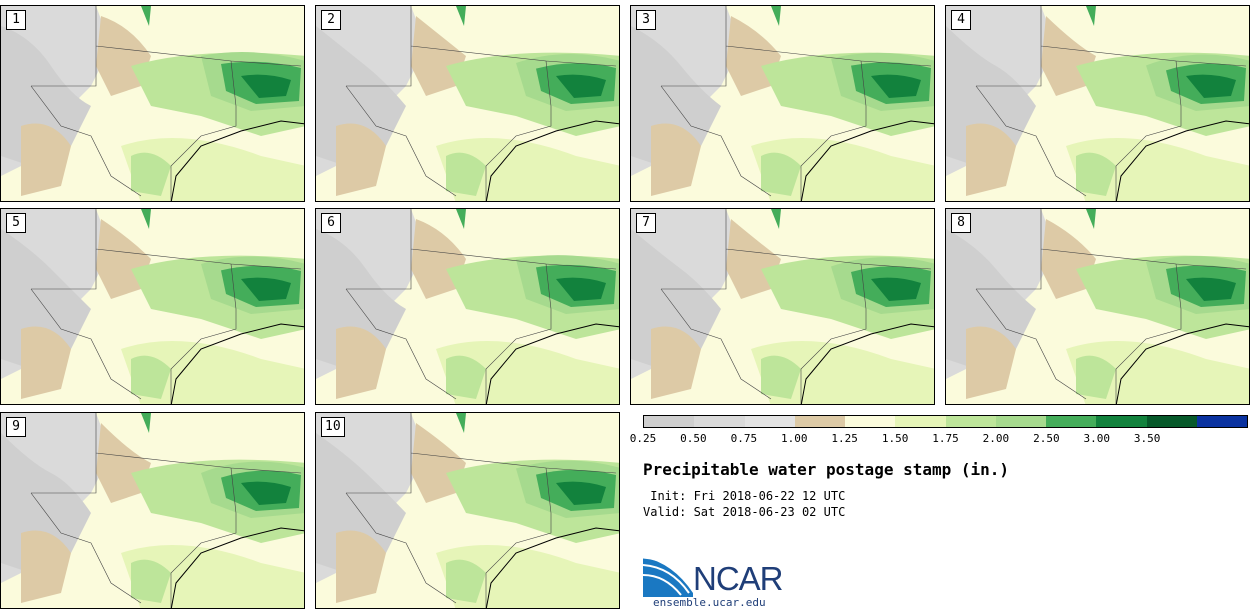  What do you see at coordinates (152, 103) in the screenshot?
I see `map-panel: 1` at bounding box center [152, 103].